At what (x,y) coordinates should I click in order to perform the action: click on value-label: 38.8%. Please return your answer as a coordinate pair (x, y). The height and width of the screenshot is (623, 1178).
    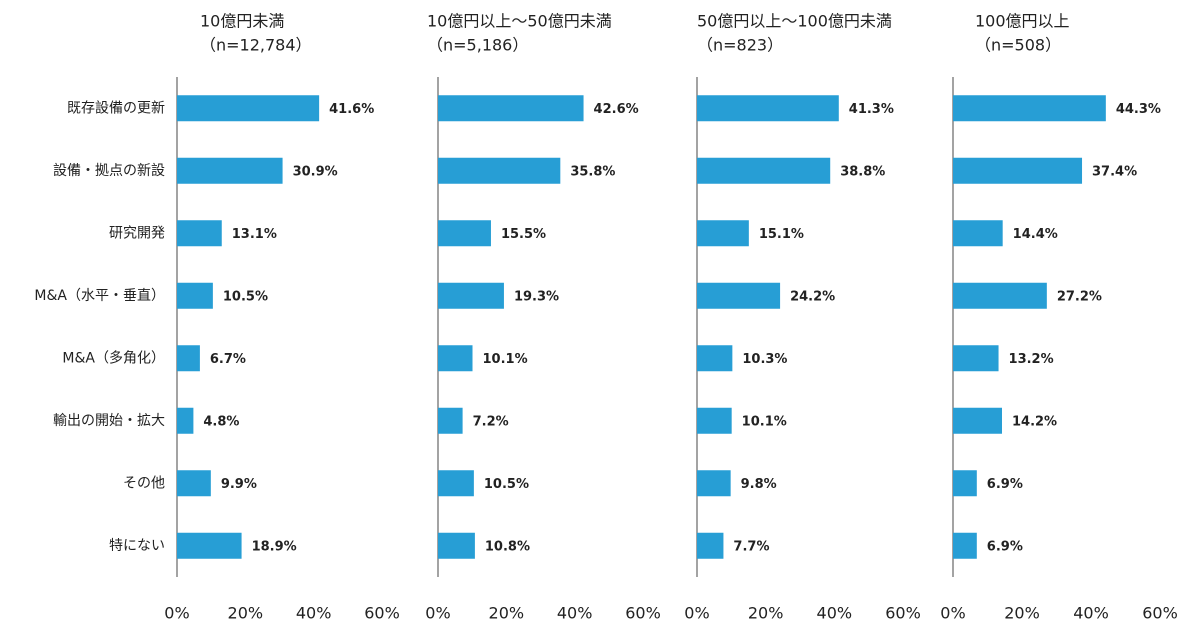
    Looking at the image, I should click on (862, 171).